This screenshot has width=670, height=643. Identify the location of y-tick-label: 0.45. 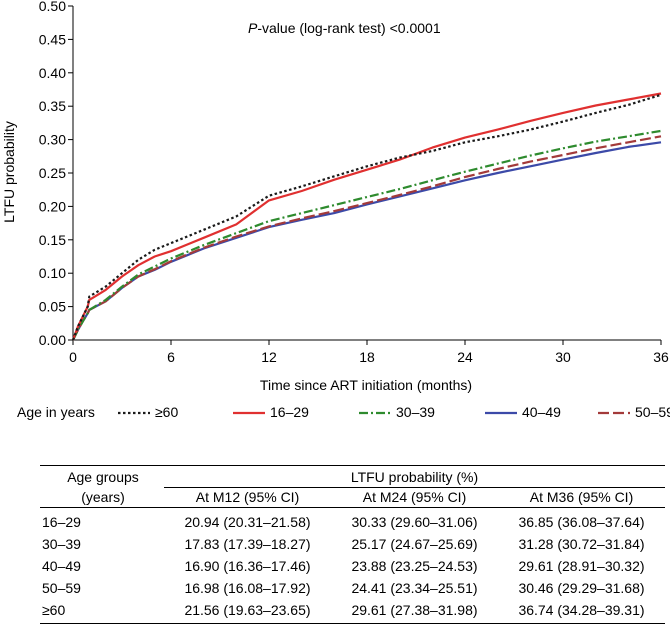
(52, 39).